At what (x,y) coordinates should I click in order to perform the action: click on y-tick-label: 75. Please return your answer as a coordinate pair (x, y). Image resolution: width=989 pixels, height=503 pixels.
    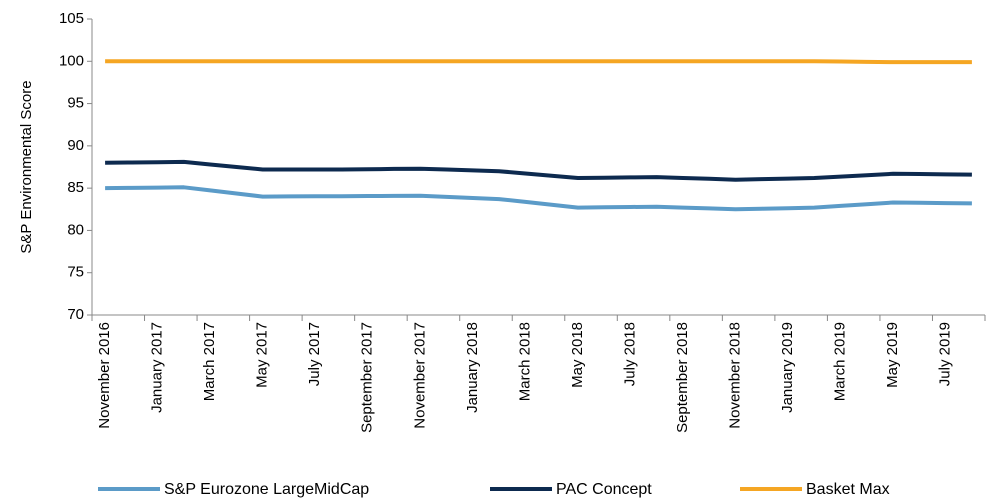
    Looking at the image, I should click on (75, 272).